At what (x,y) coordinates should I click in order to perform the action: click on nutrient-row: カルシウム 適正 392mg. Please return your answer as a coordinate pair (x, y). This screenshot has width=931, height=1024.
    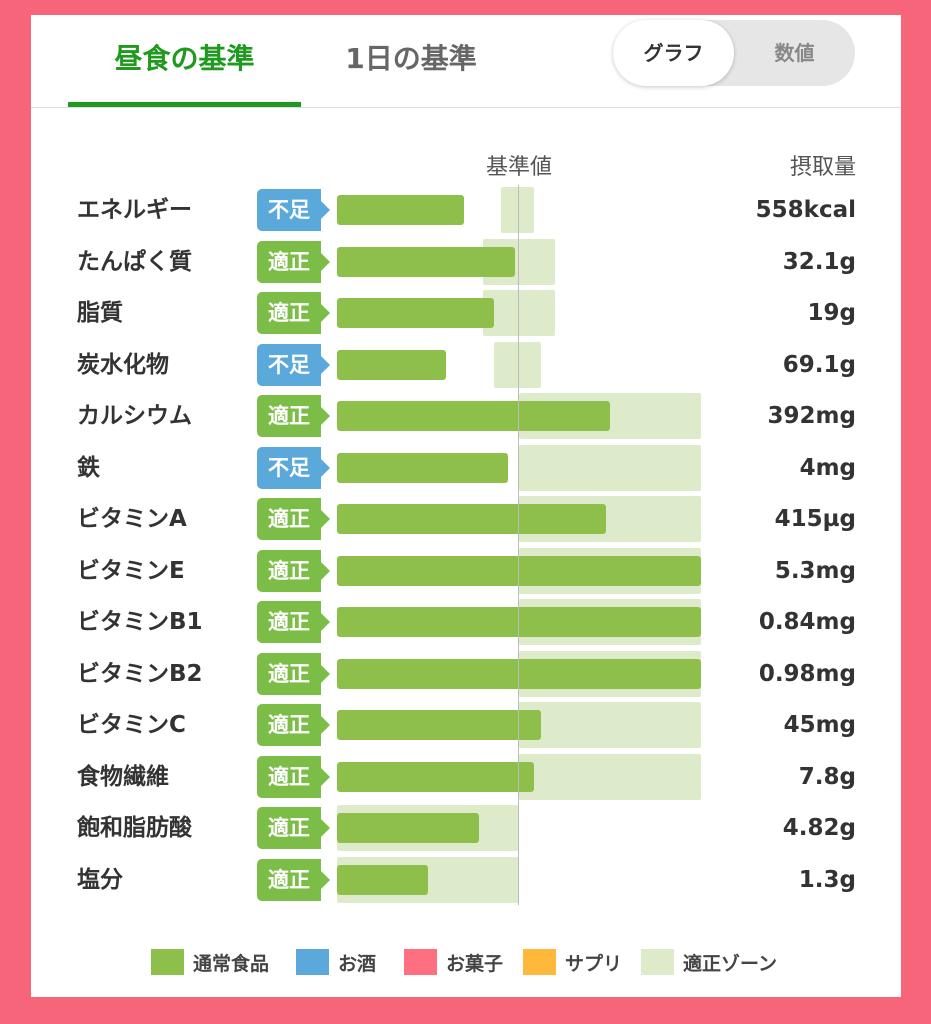
    Looking at the image, I should click on (466, 416).